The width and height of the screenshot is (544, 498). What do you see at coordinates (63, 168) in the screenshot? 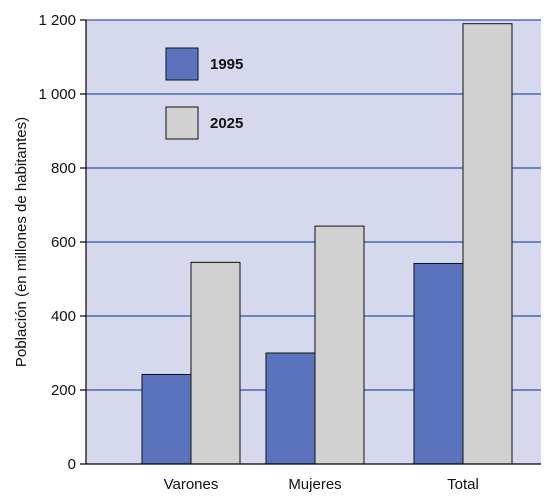
I see `y-tick-label: 800` at bounding box center [63, 168].